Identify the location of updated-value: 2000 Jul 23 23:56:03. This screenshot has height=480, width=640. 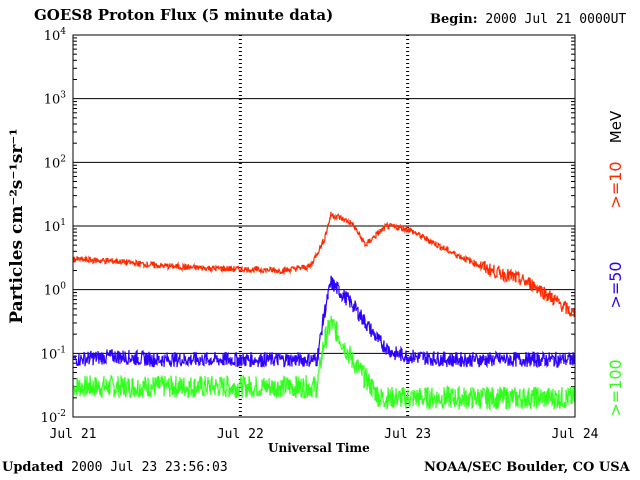
(149, 467).